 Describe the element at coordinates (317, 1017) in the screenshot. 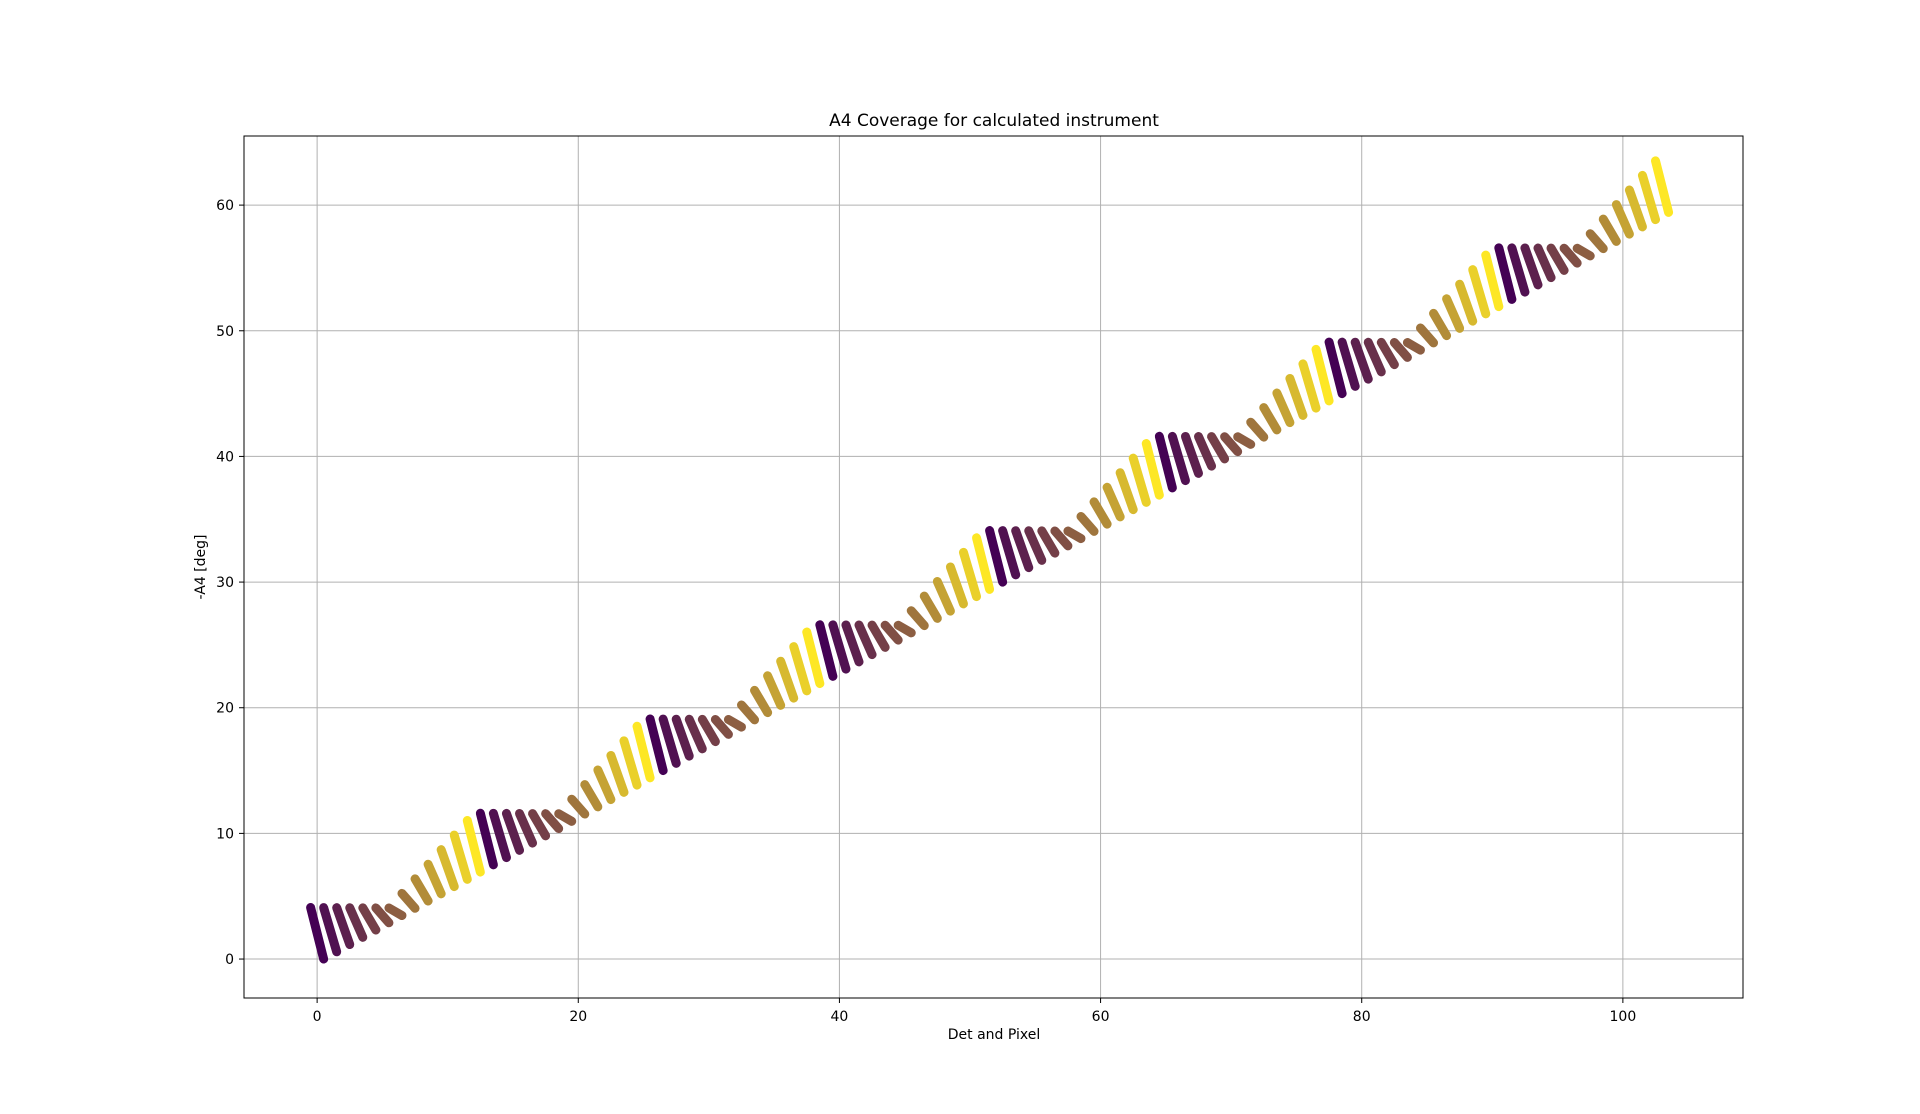

I see `x-tick-label: 0` at that location.